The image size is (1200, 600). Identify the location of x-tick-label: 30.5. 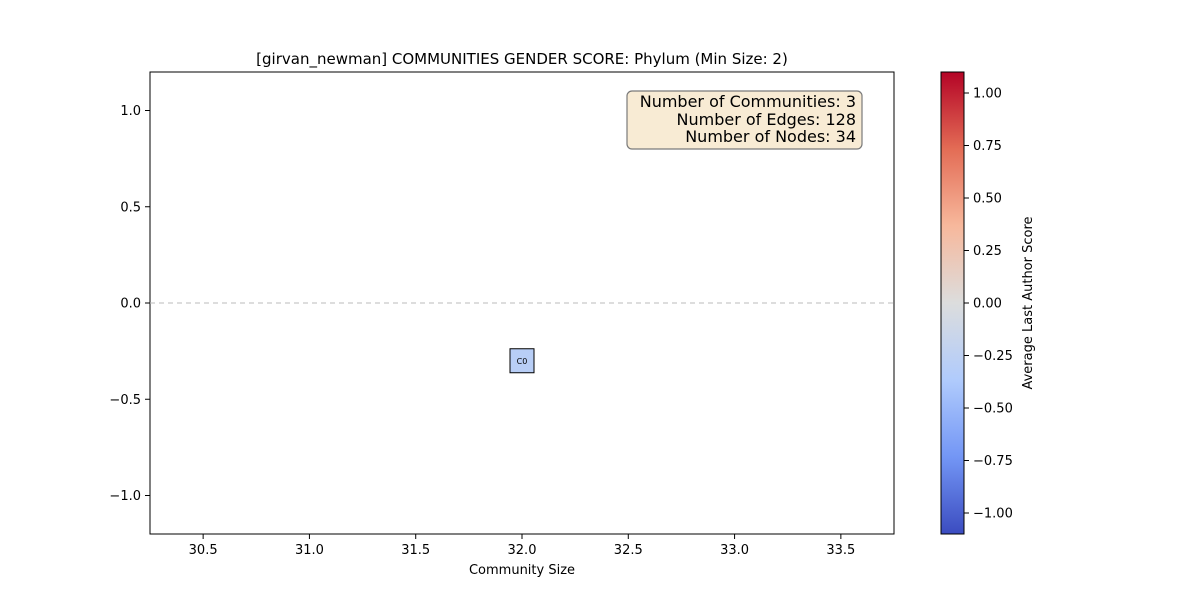
(203, 550).